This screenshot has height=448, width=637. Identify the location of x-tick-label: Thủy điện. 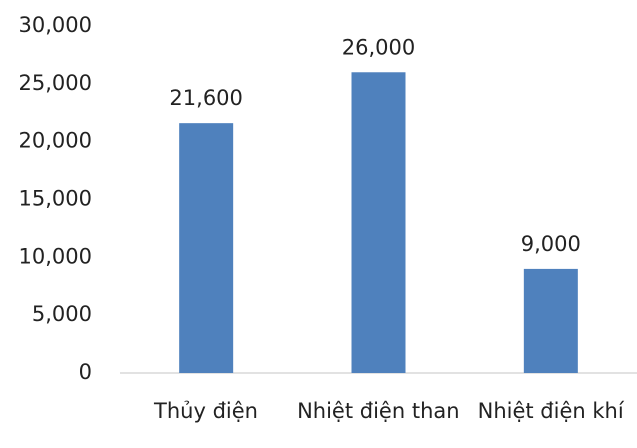
(206, 411).